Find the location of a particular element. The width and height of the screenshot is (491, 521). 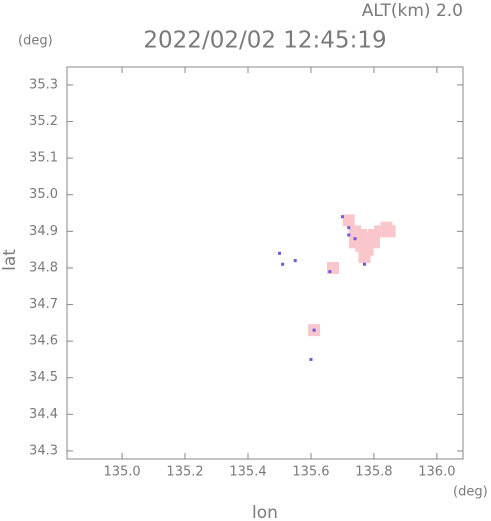

x-tick-label: 135.0 is located at coordinates (121, 472).